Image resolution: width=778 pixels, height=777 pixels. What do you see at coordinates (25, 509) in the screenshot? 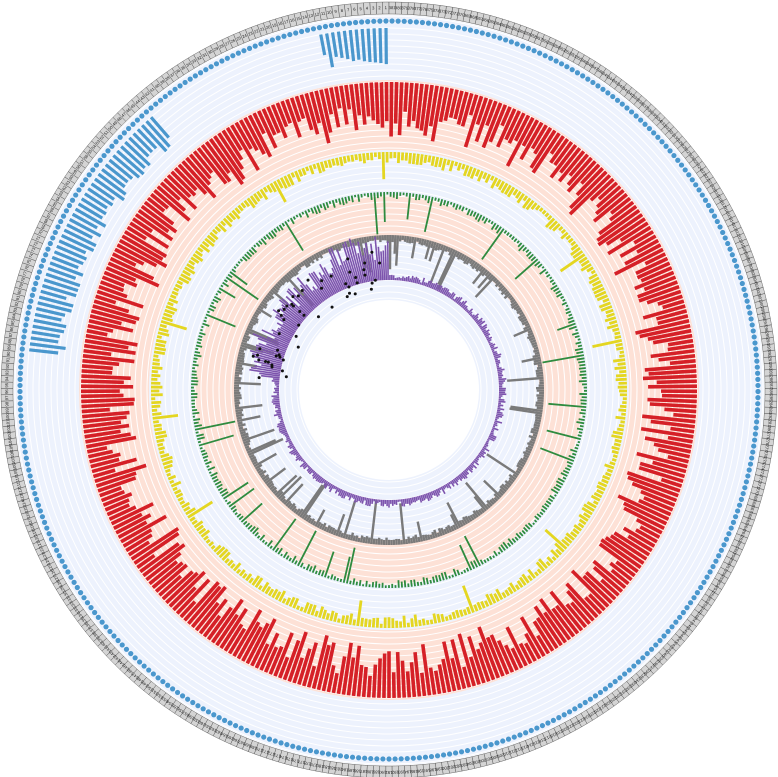
I see `segment-label: 115` at bounding box center [25, 509].